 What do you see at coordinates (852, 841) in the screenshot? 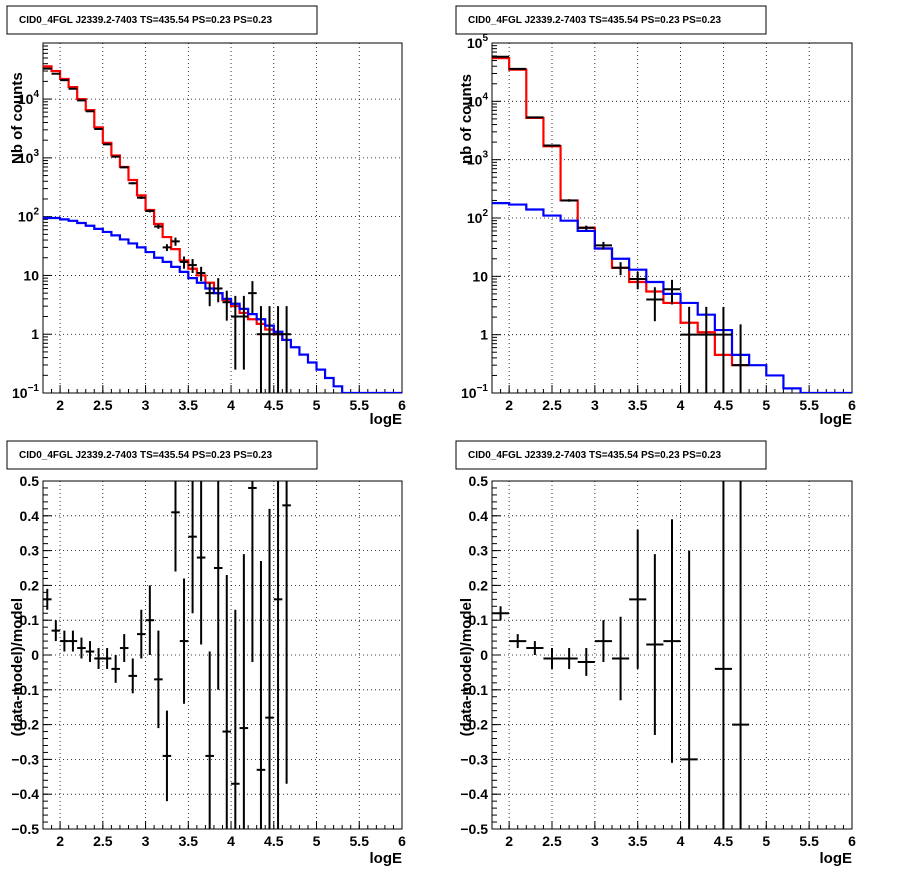
I see `x-tick-label: 6` at bounding box center [852, 841].